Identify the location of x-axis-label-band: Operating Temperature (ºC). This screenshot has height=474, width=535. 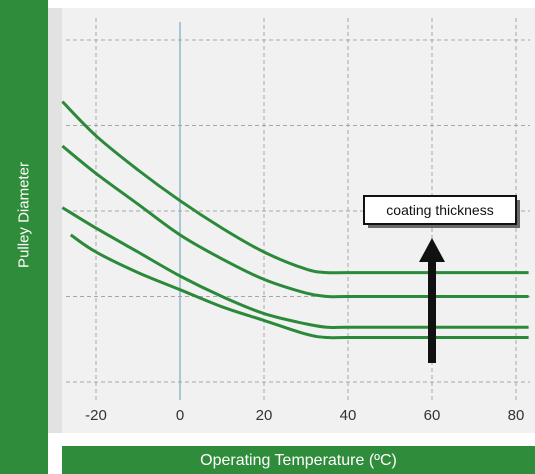
(298, 460).